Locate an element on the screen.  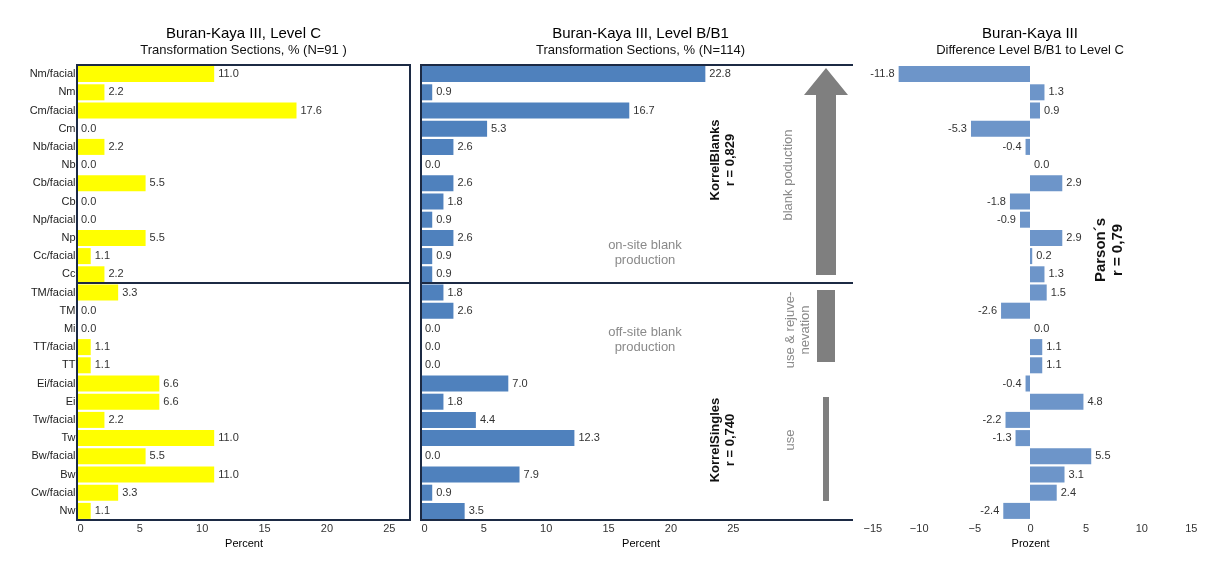
annotation: use is located at coordinates (789, 440).